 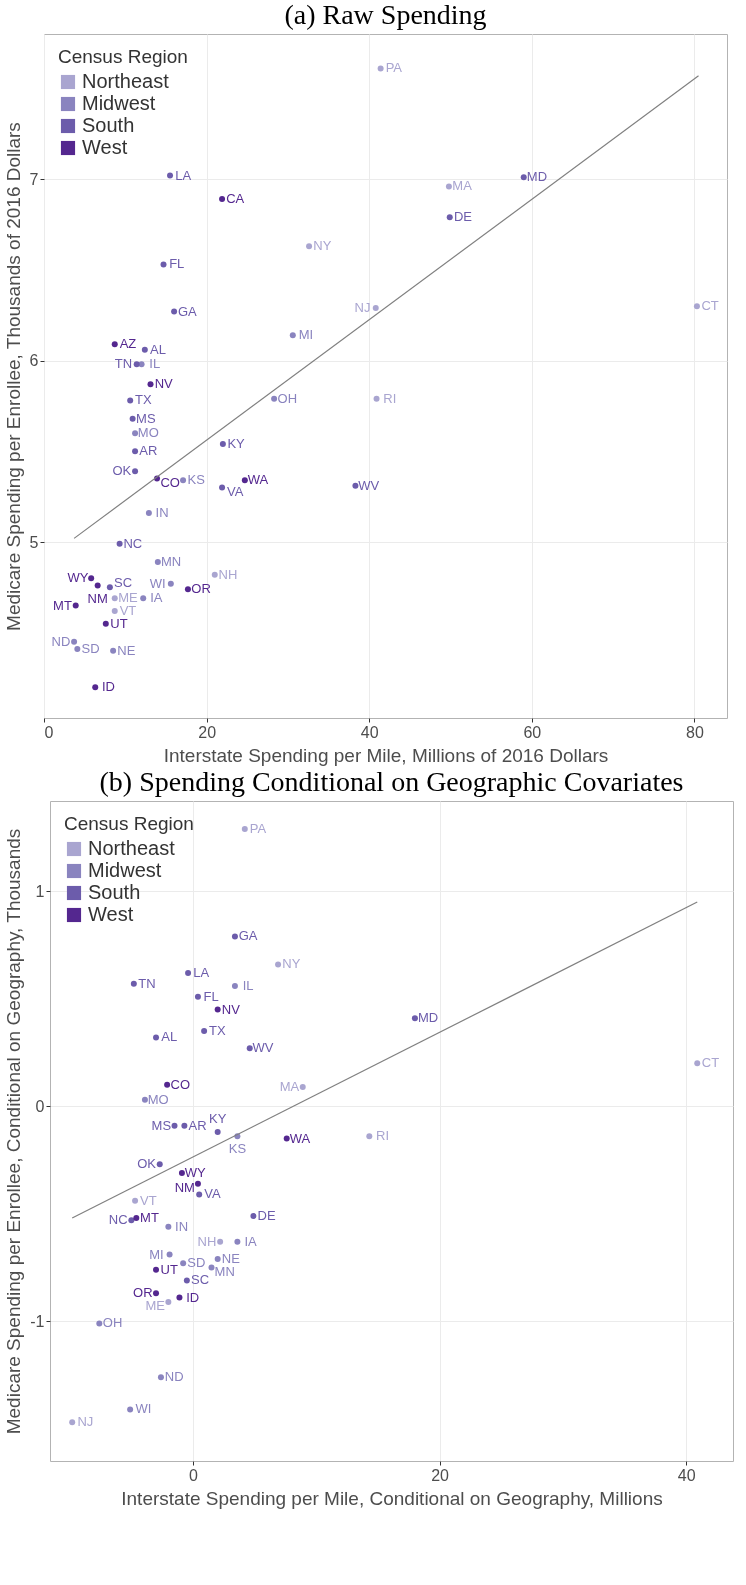 What do you see at coordinates (695, 732) in the screenshot?
I see `x-tick-label: 80` at bounding box center [695, 732].